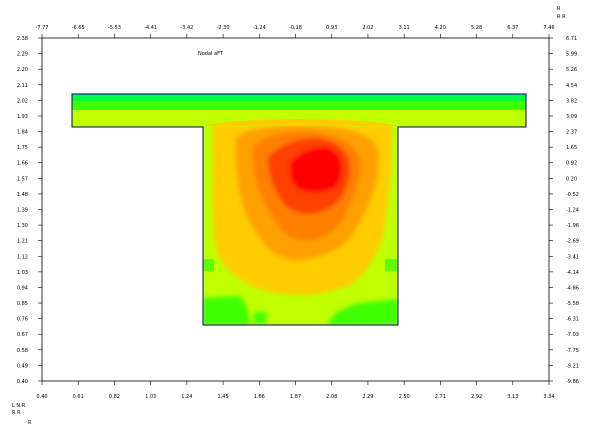  Describe the element at coordinates (571, 117) in the screenshot. I see `right-axis-tick-label: 3.09` at that location.